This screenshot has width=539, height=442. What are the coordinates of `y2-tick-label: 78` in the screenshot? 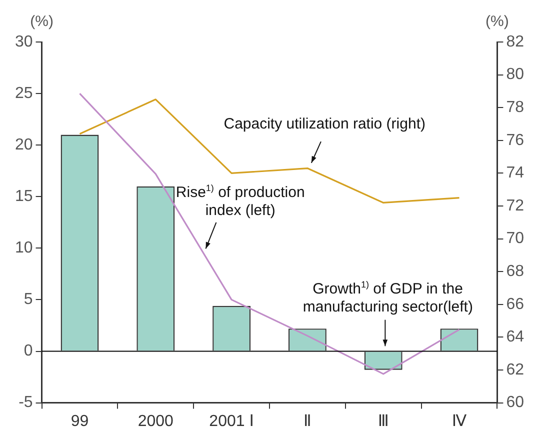 It's located at (515, 107).